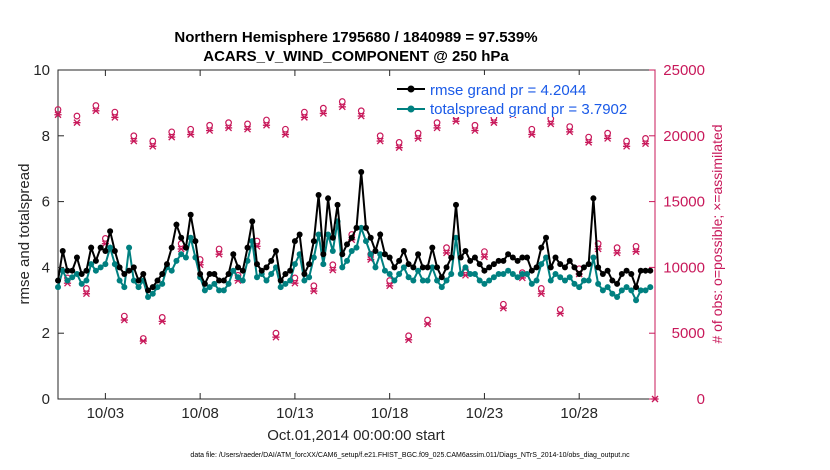  What do you see at coordinates (579, 413) in the screenshot?
I see `x-tick-label: 10/28` at bounding box center [579, 413].